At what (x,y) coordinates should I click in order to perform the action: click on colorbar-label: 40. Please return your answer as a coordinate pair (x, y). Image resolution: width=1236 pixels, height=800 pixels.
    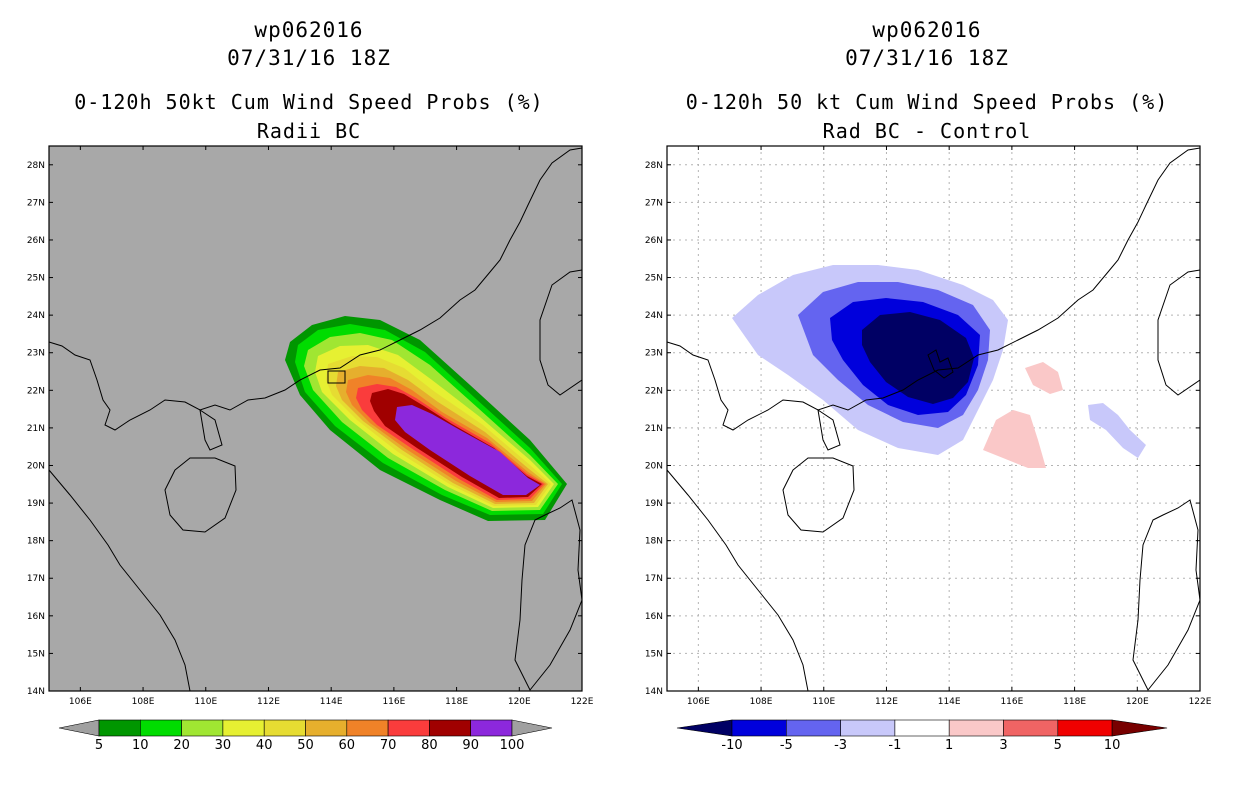
    Looking at the image, I should click on (264, 745).